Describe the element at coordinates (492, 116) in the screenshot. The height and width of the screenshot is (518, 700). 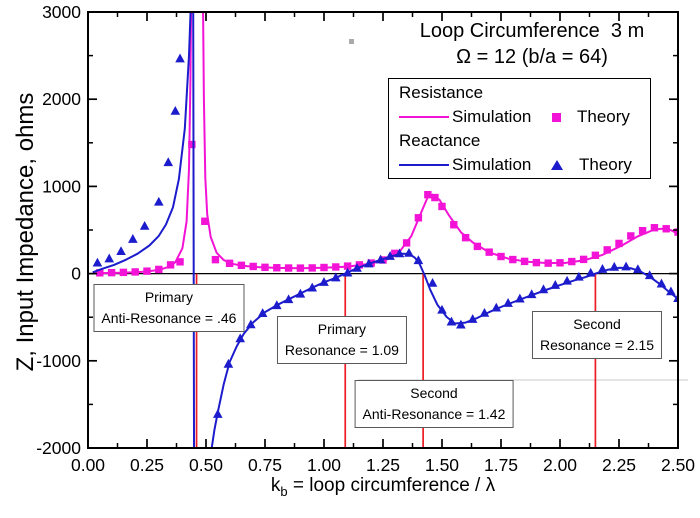
I see `legend-simulation-label: Simulation` at that location.